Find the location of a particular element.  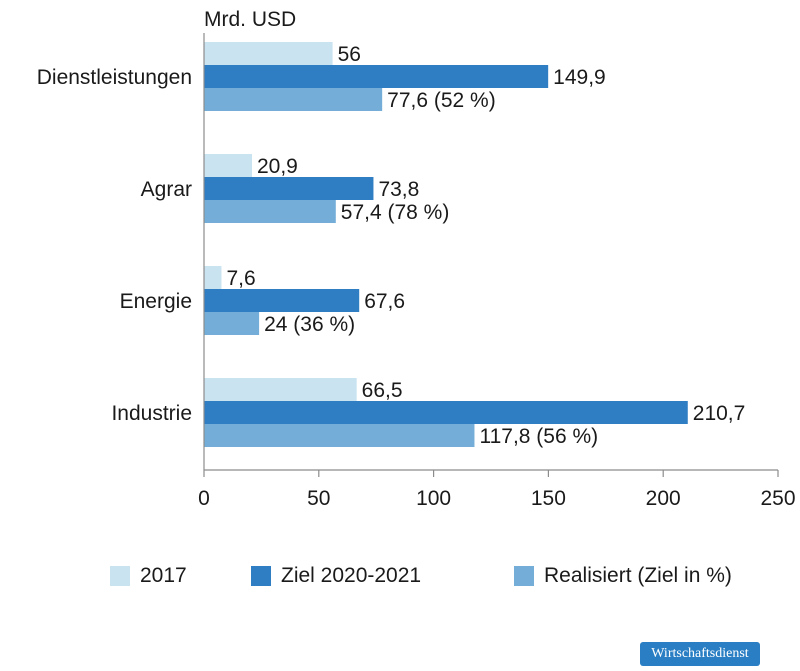

value-label-dienstleistungen-1: 149,9 is located at coordinates (579, 77).